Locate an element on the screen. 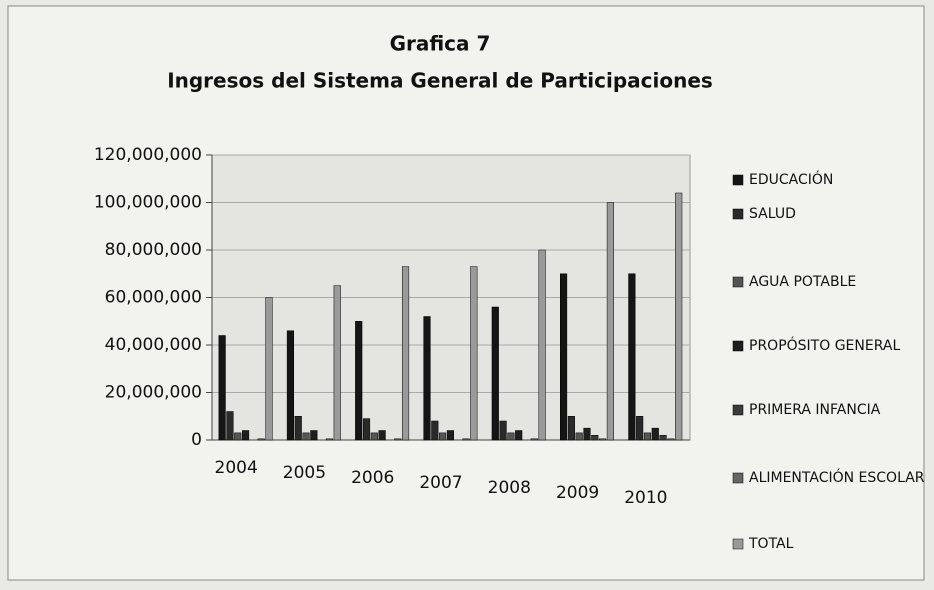  legend-label: SALUD is located at coordinates (772, 214).